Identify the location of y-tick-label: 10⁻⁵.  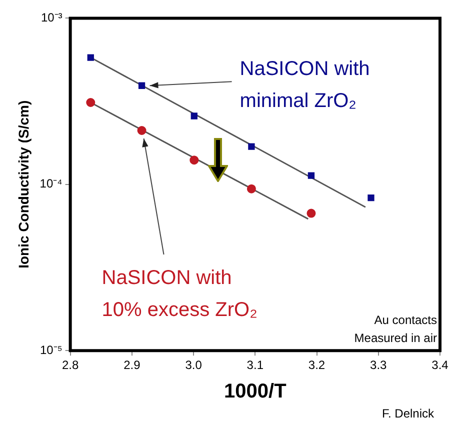
(51, 349).